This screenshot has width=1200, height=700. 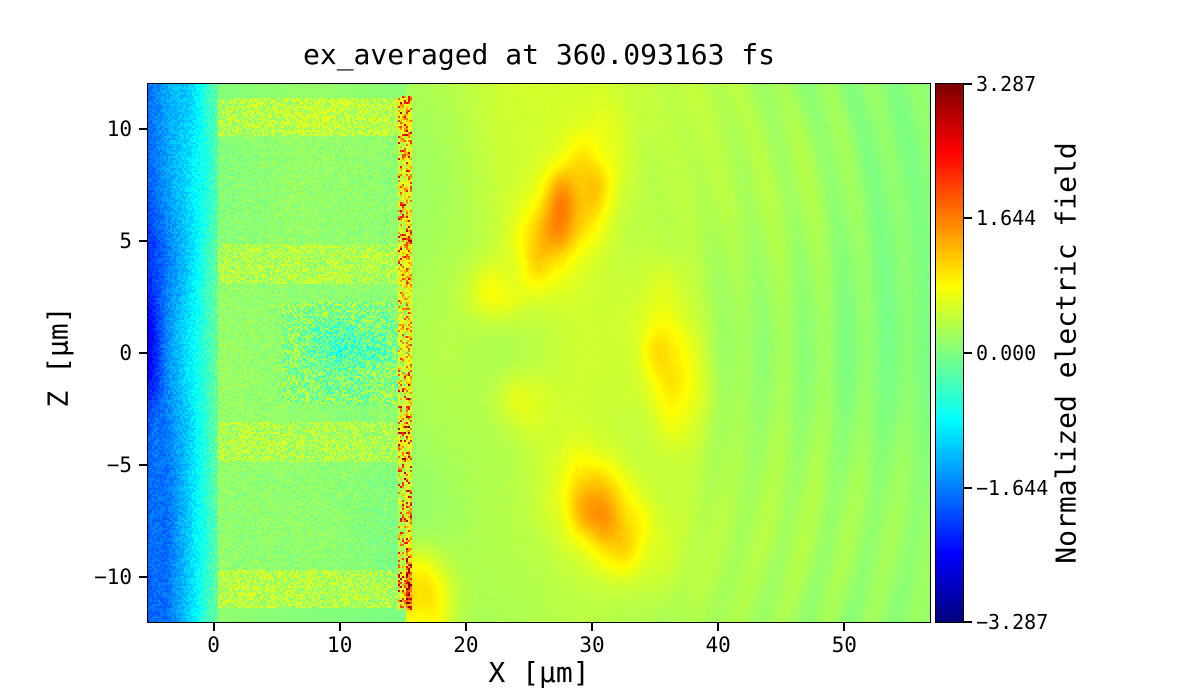 What do you see at coordinates (1006, 218) in the screenshot?
I see `colorbar-tick-label: 1.644` at bounding box center [1006, 218].